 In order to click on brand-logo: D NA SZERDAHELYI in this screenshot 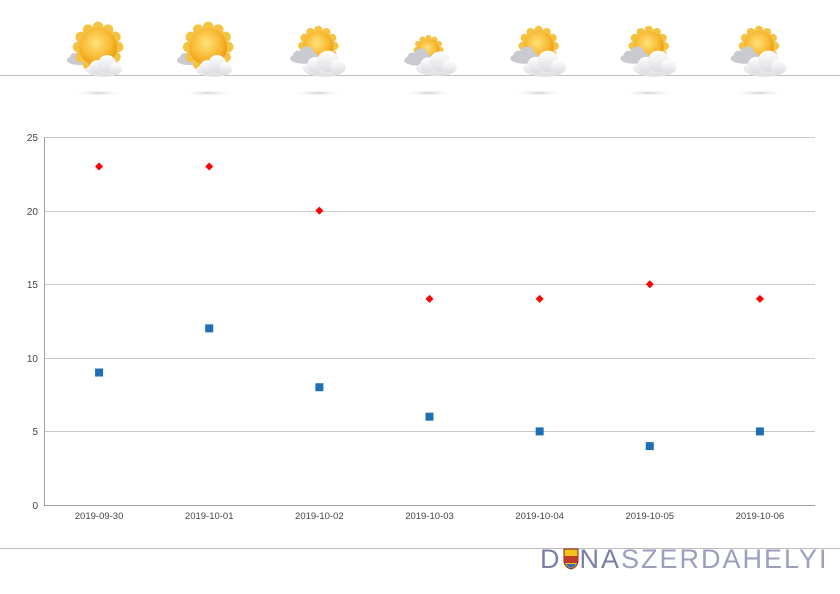, I will do `click(684, 559)`.